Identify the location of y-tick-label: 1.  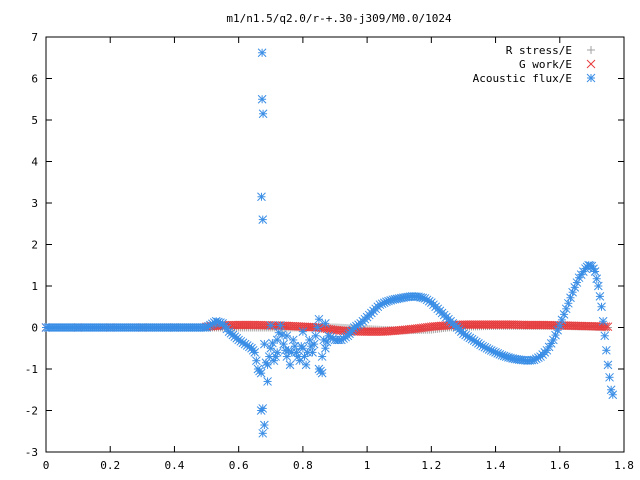
(34, 286).